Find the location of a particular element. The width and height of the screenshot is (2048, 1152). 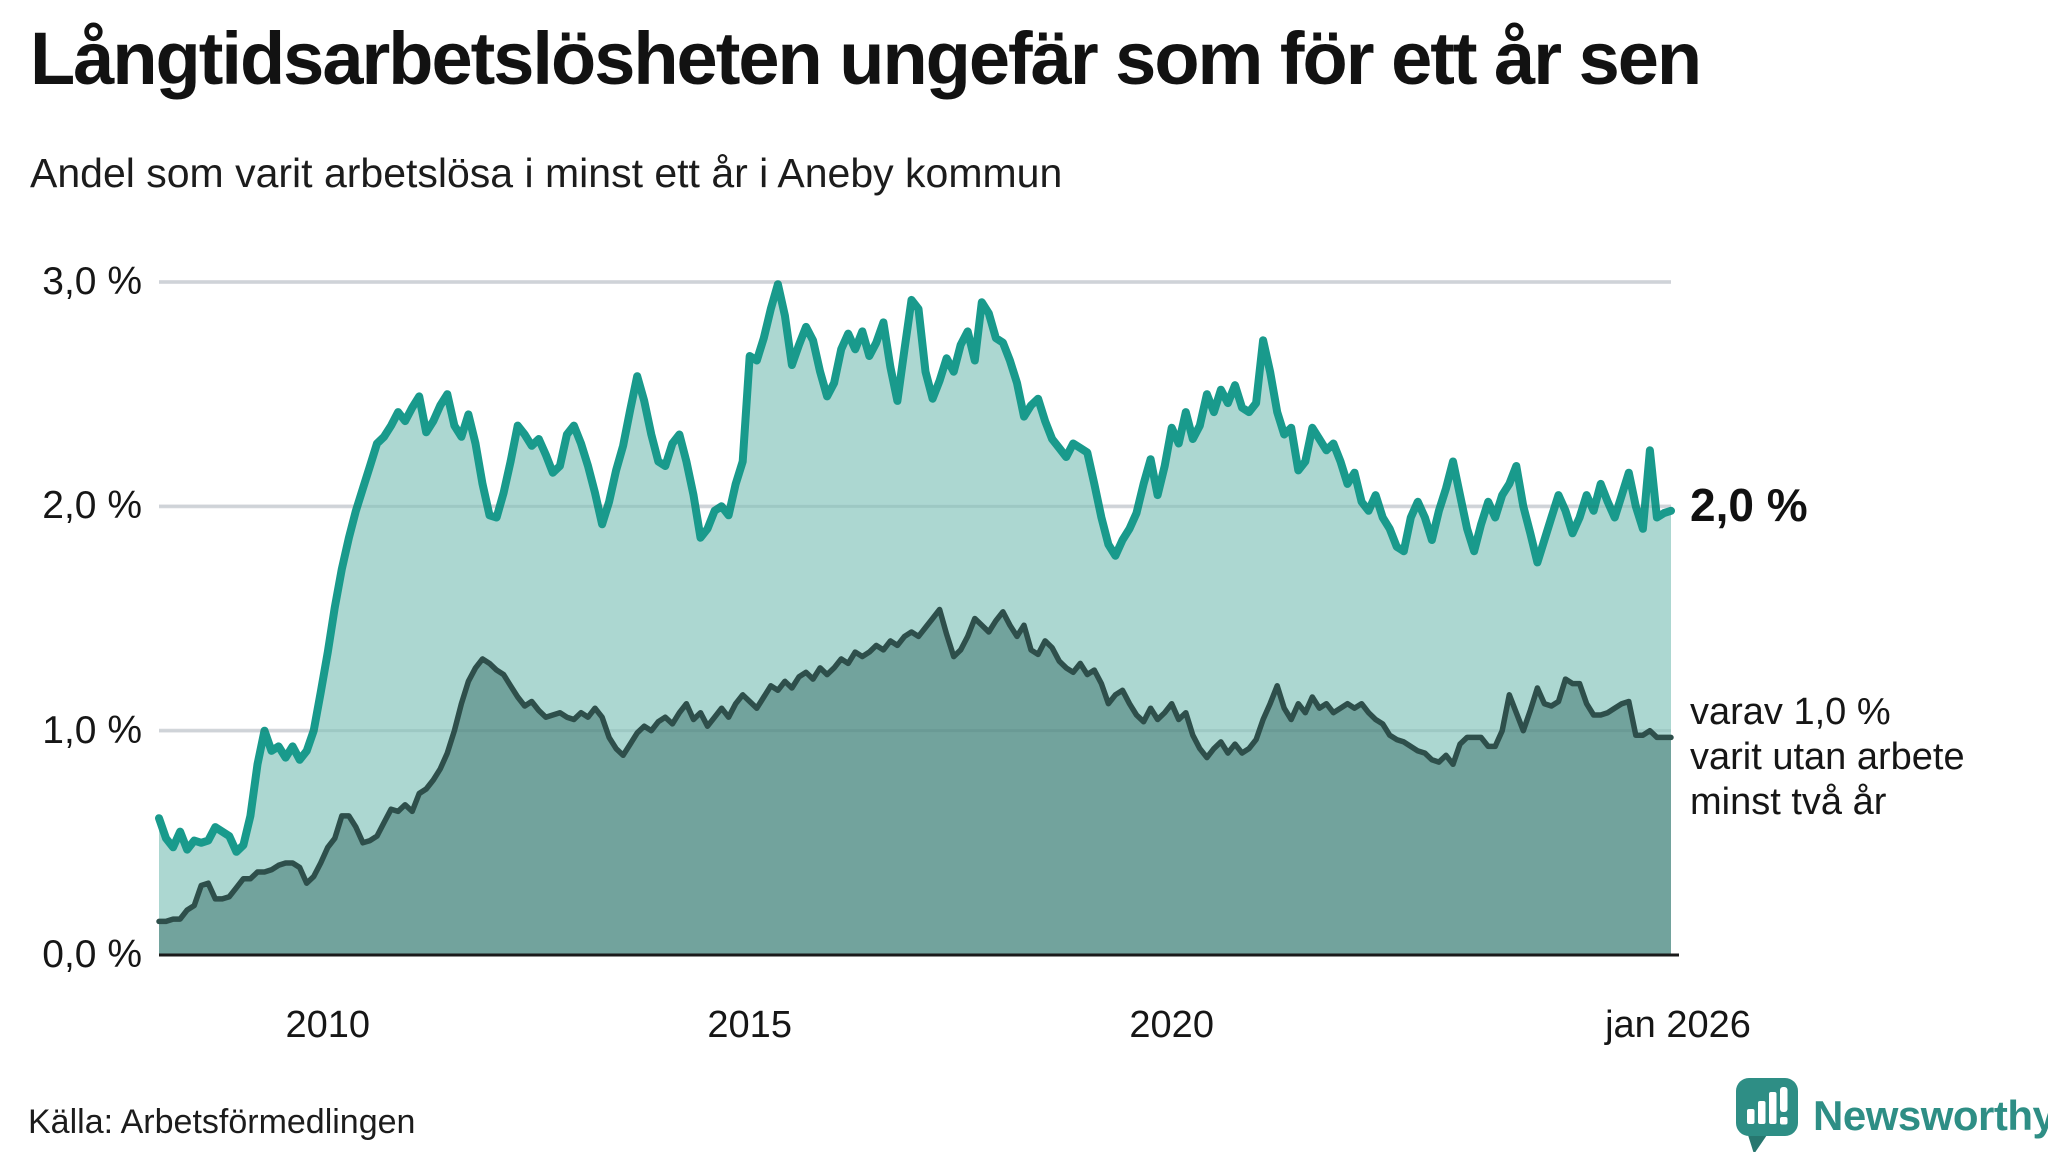

end-value-label-total: 2,0 % is located at coordinates (1749, 505).